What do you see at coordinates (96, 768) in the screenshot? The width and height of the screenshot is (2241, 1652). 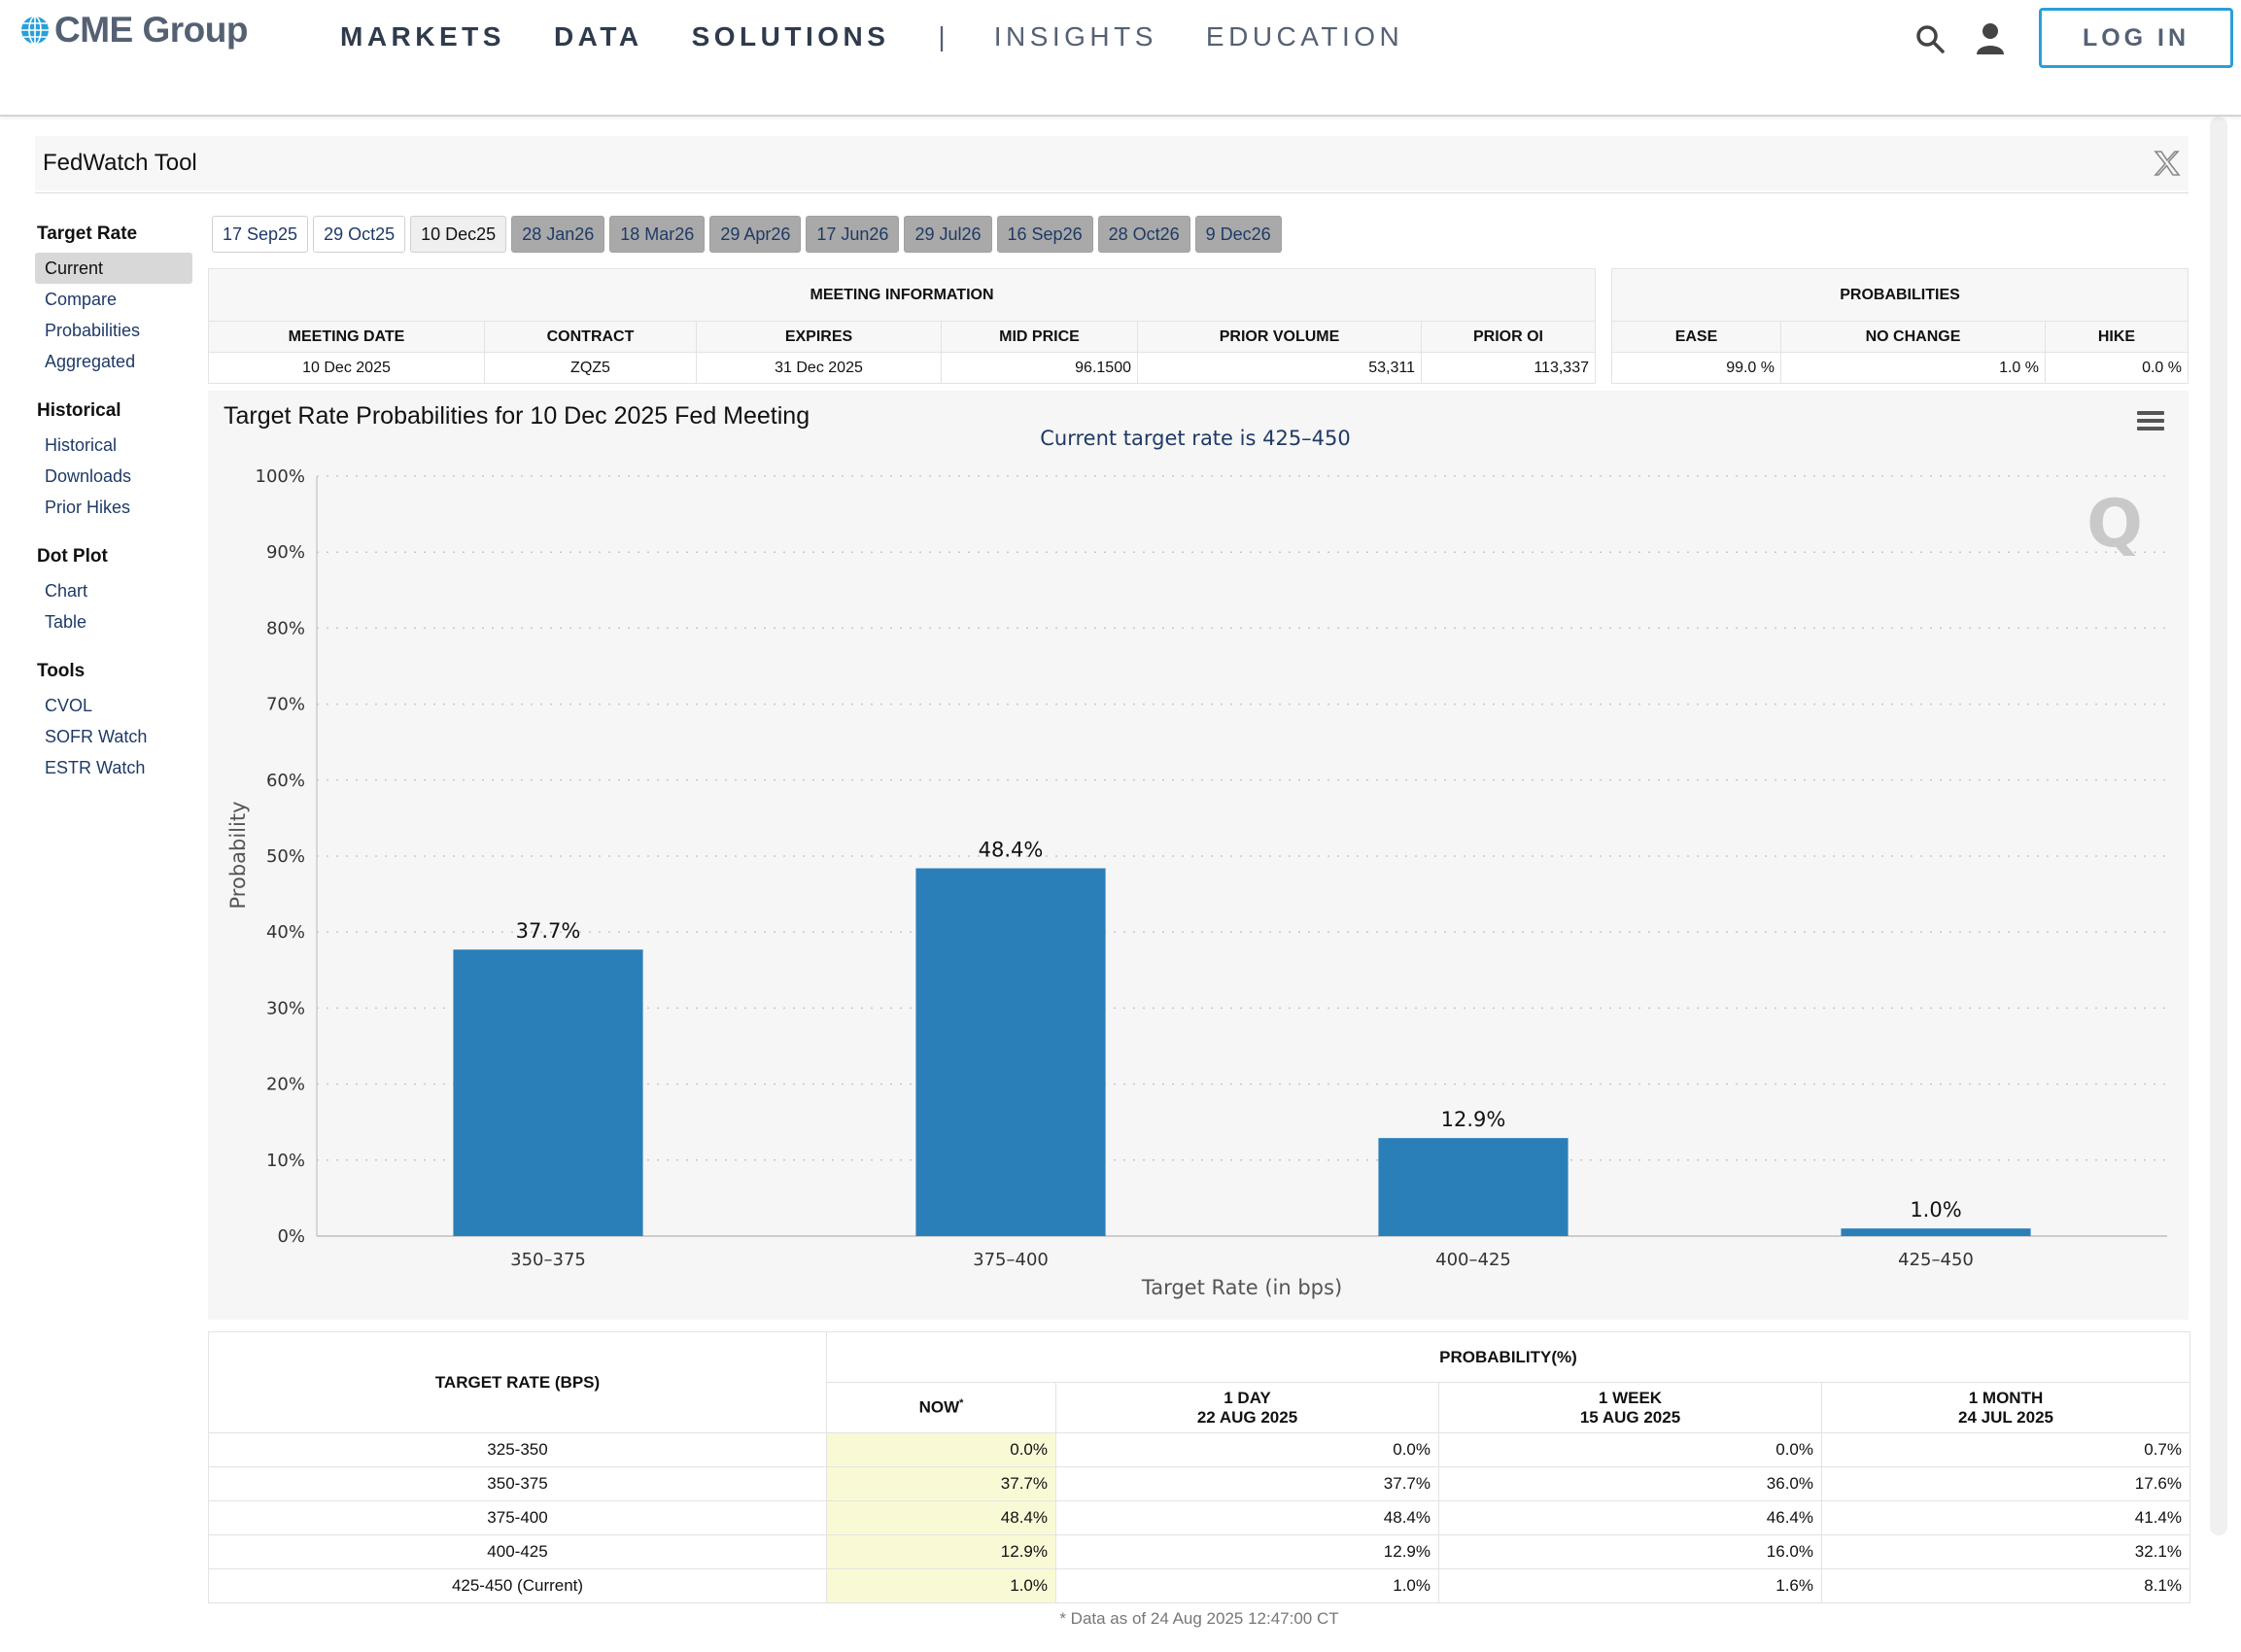 I see `sidebar-item-estr-watch: ESTR Watch` at bounding box center [96, 768].